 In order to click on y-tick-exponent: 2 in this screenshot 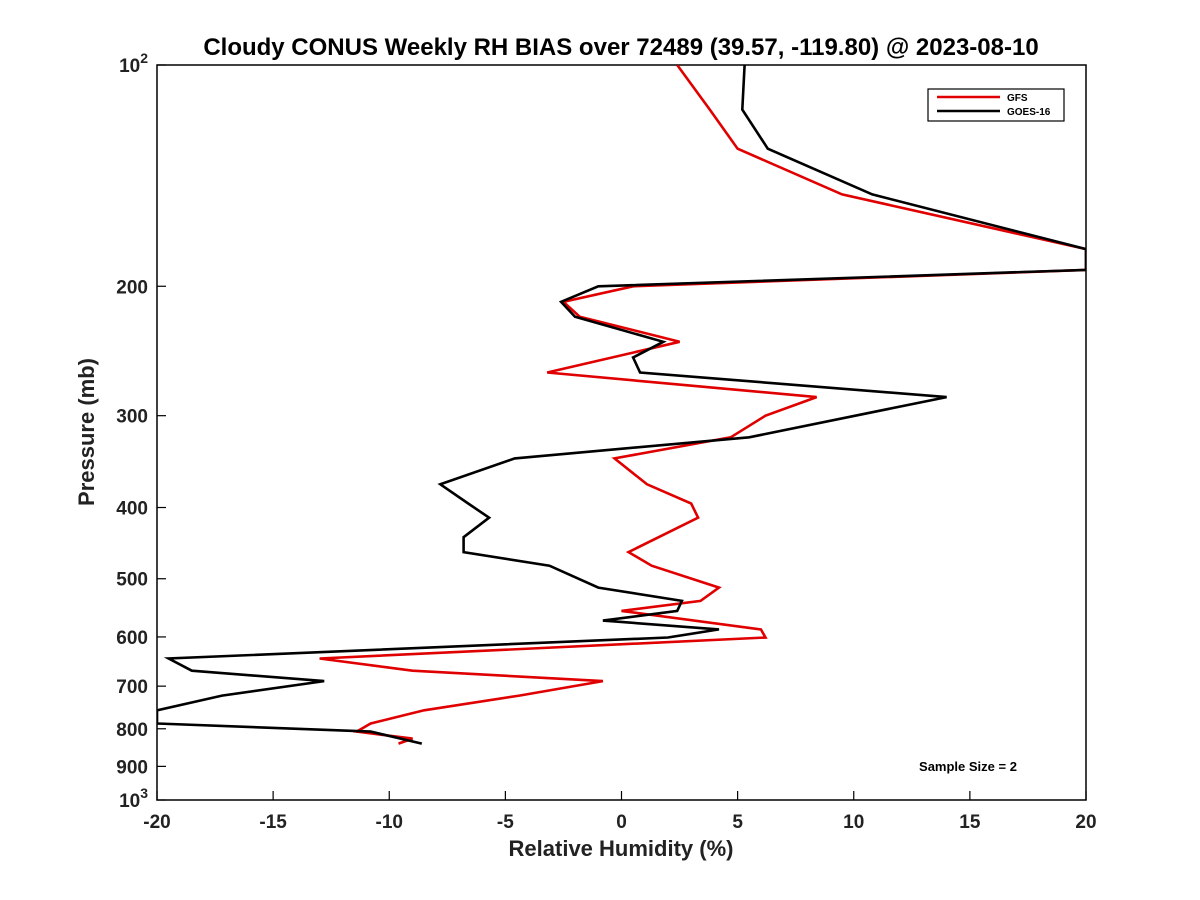, I will do `click(144, 58)`.